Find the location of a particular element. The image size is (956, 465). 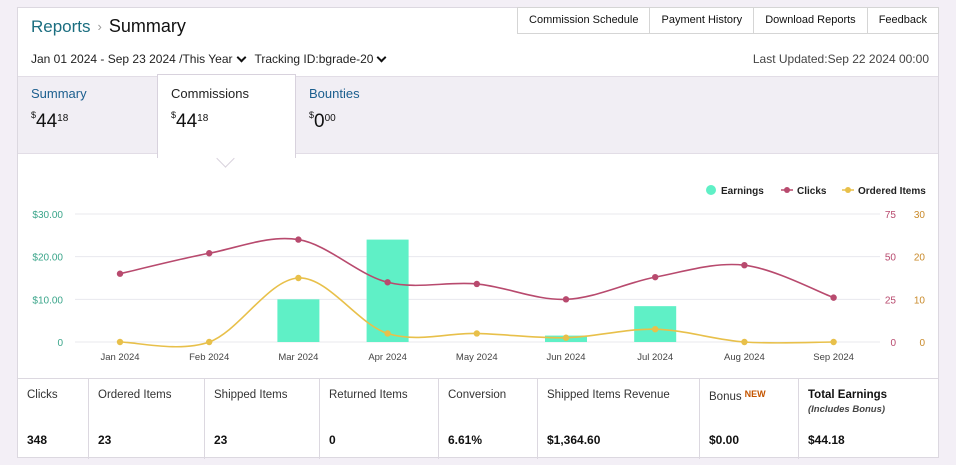

tab-commissions: Commissions $4418 is located at coordinates (226, 116).